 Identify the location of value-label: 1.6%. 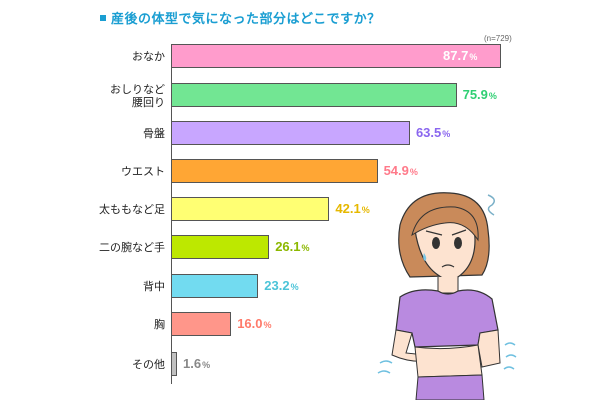
(196, 363).